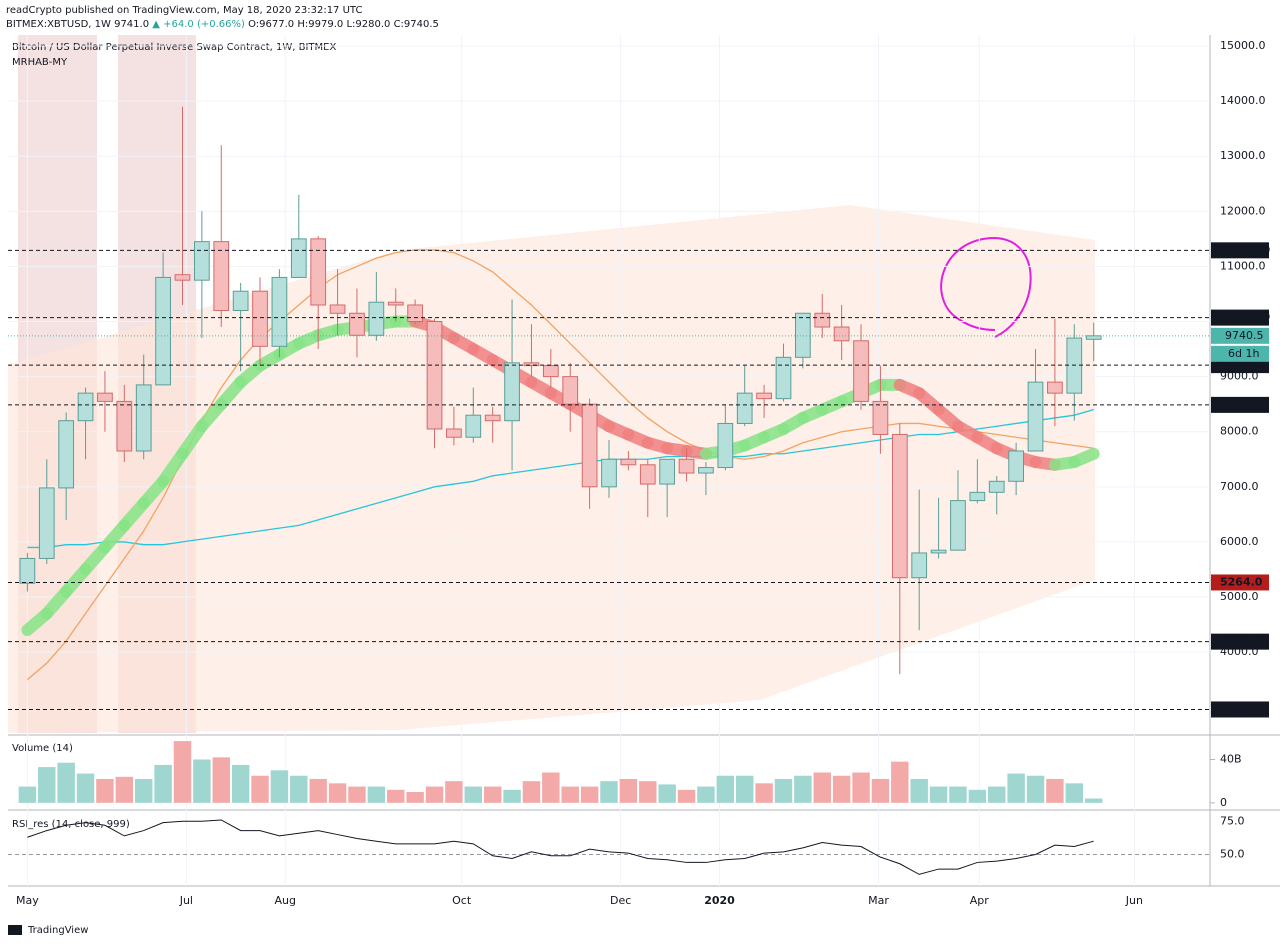  Describe the element at coordinates (27, 900) in the screenshot. I see `x-tick-label: May` at that location.